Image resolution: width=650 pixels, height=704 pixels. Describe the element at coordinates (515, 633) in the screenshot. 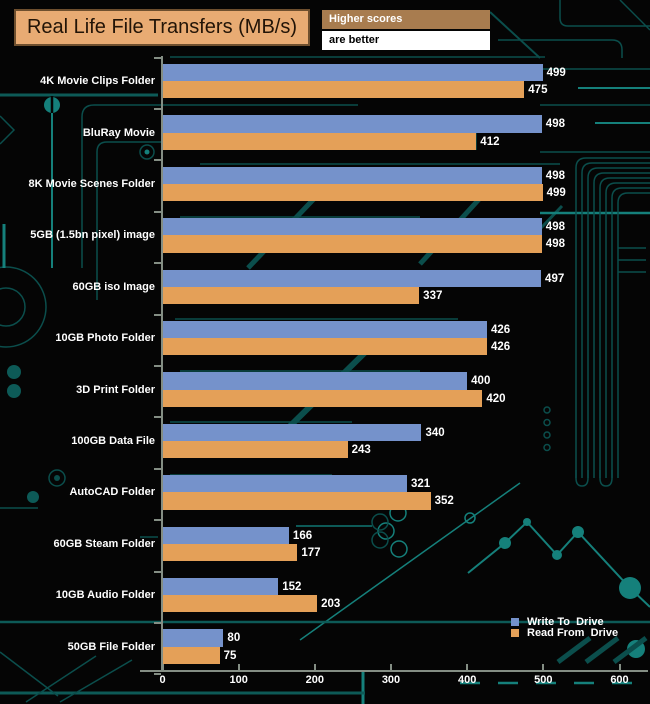

I see `legend-swatch-read` at that location.